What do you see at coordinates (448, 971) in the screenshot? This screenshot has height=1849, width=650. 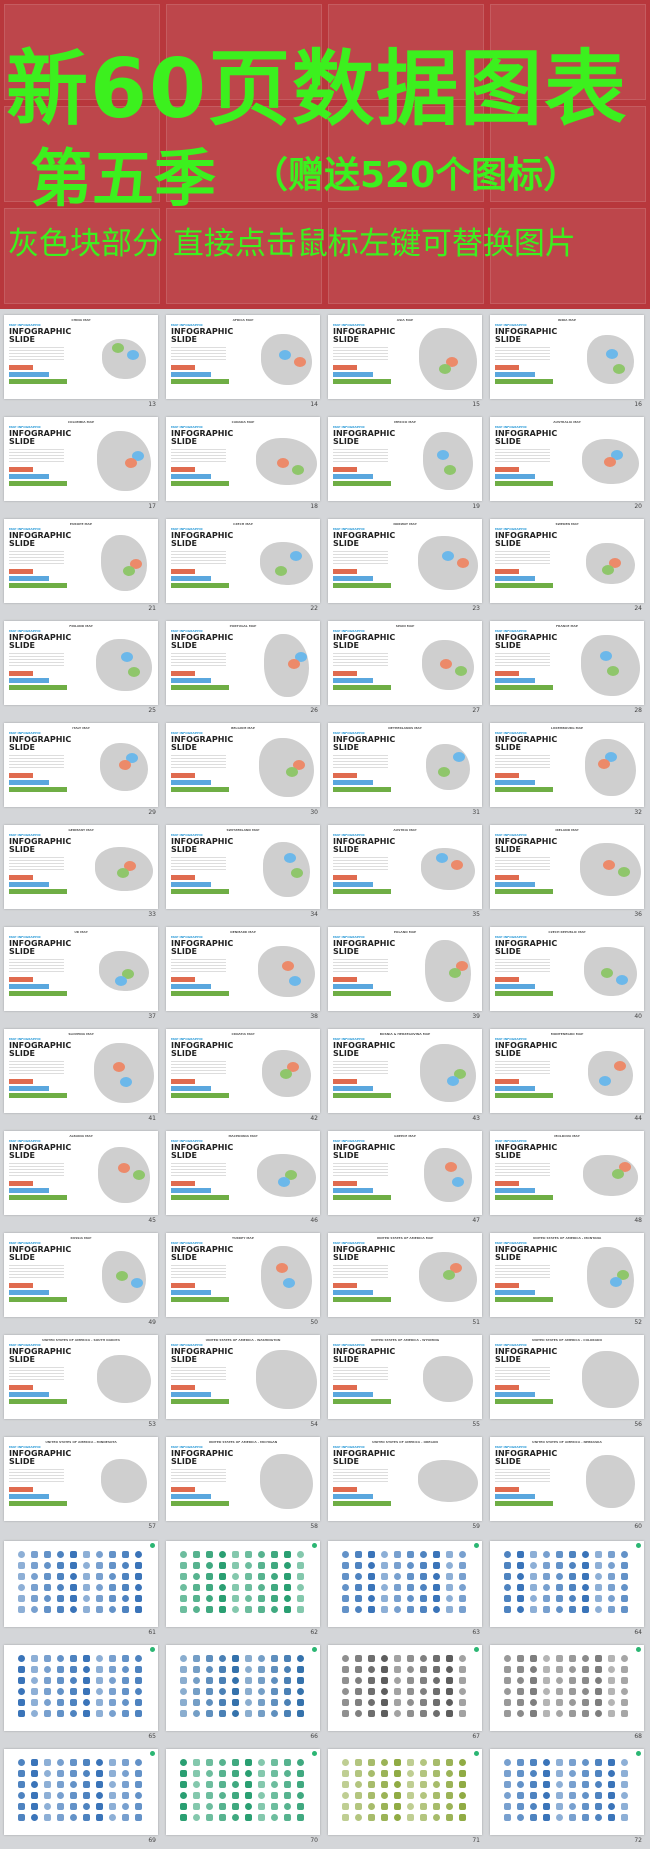 I see `map-shape` at bounding box center [448, 971].